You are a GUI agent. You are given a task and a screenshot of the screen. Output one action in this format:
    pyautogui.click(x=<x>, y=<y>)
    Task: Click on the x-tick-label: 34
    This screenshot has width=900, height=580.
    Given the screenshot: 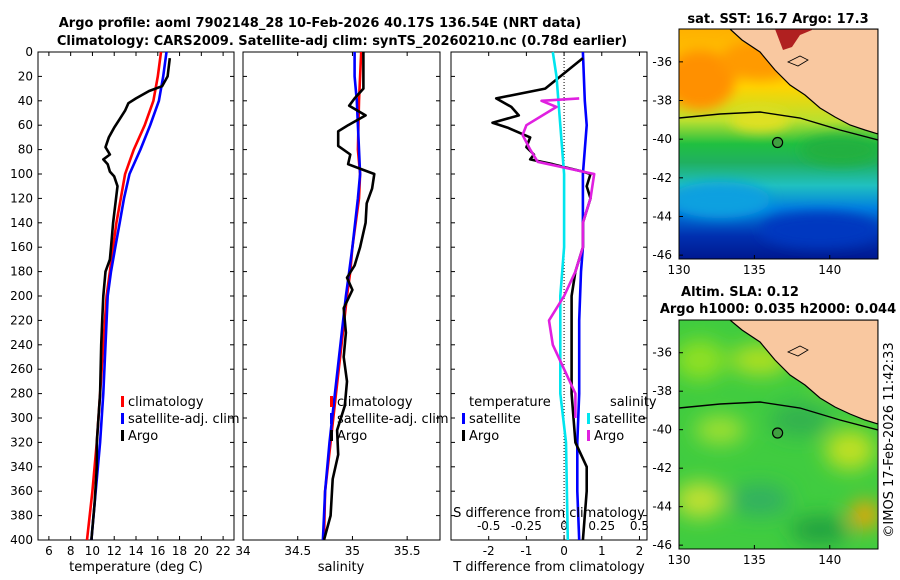 What is the action you would take?
    pyautogui.click(x=242, y=551)
    